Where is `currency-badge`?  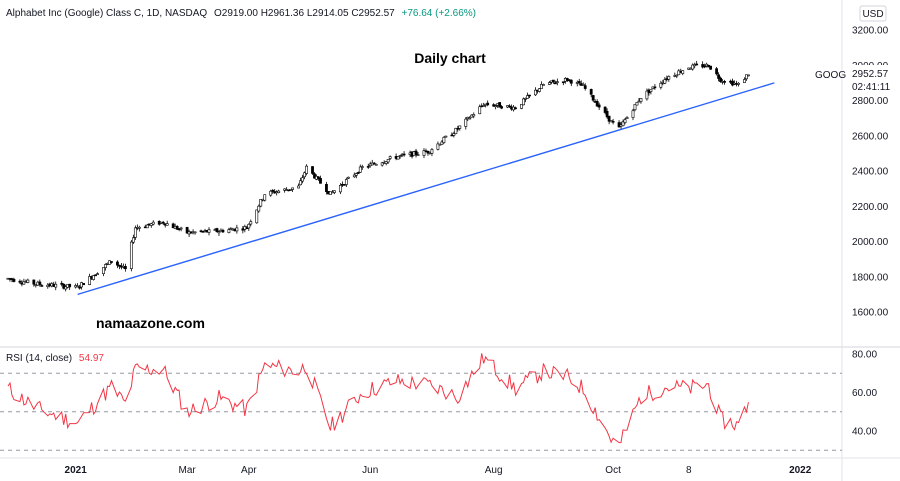 currency-badge is located at coordinates (873, 13).